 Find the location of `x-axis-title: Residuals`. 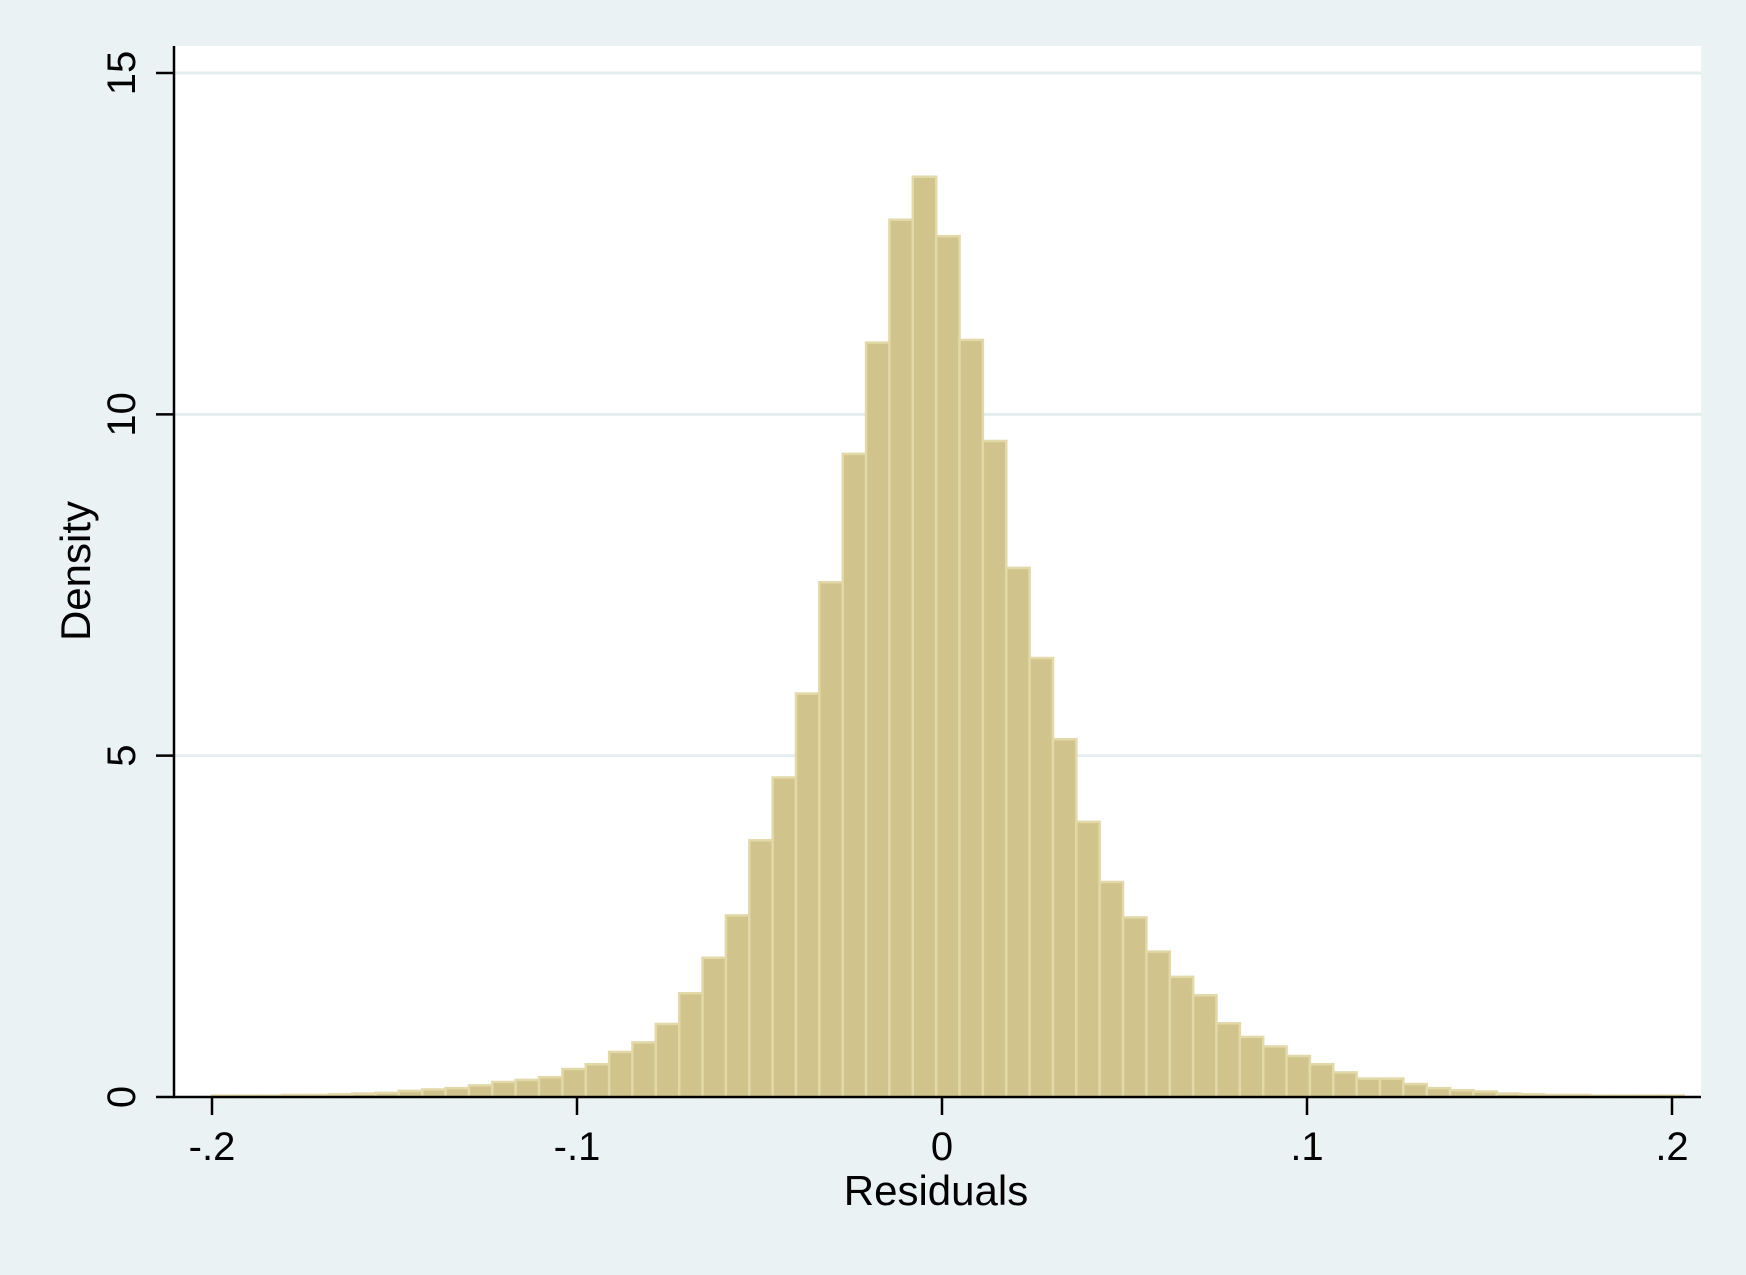

x-axis-title: Residuals is located at coordinates (936, 1190).